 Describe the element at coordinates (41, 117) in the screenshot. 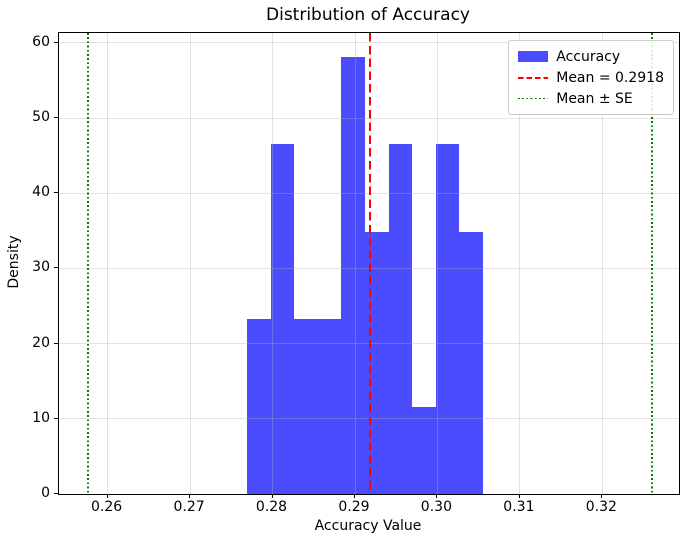

I see `y-tick-label: 50` at that location.